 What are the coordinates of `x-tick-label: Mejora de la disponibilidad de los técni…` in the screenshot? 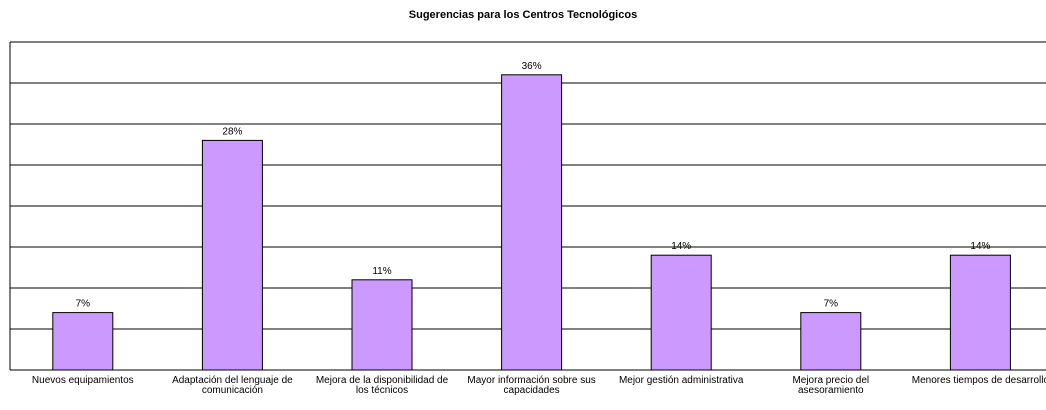 It's located at (382, 385).